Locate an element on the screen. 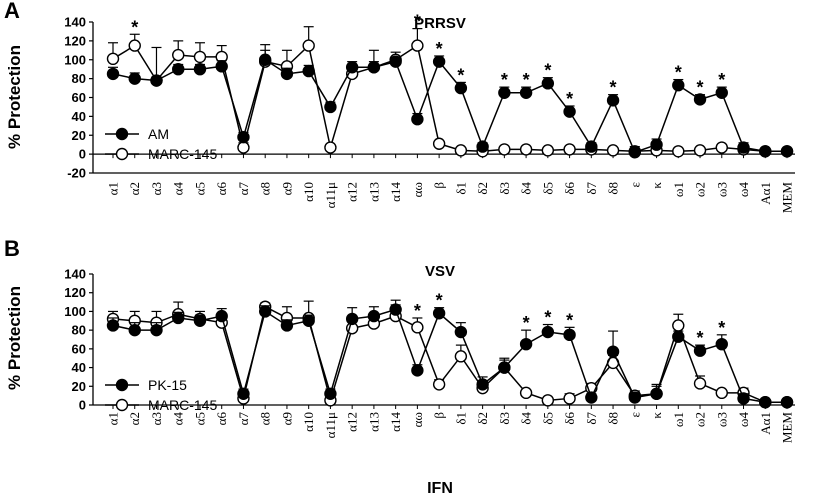  panel-a-y-tick-label: 120 is located at coordinates (75, 40).